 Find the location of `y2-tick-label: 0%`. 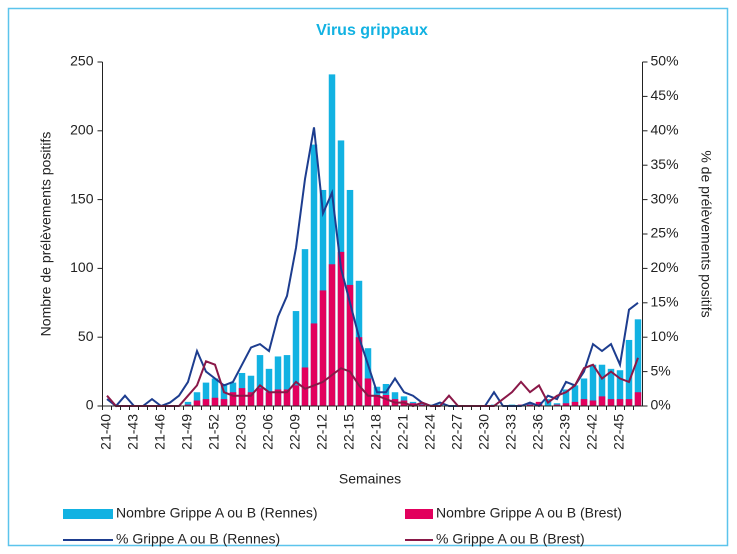

y2-tick-label: 0% is located at coordinates (661, 405).